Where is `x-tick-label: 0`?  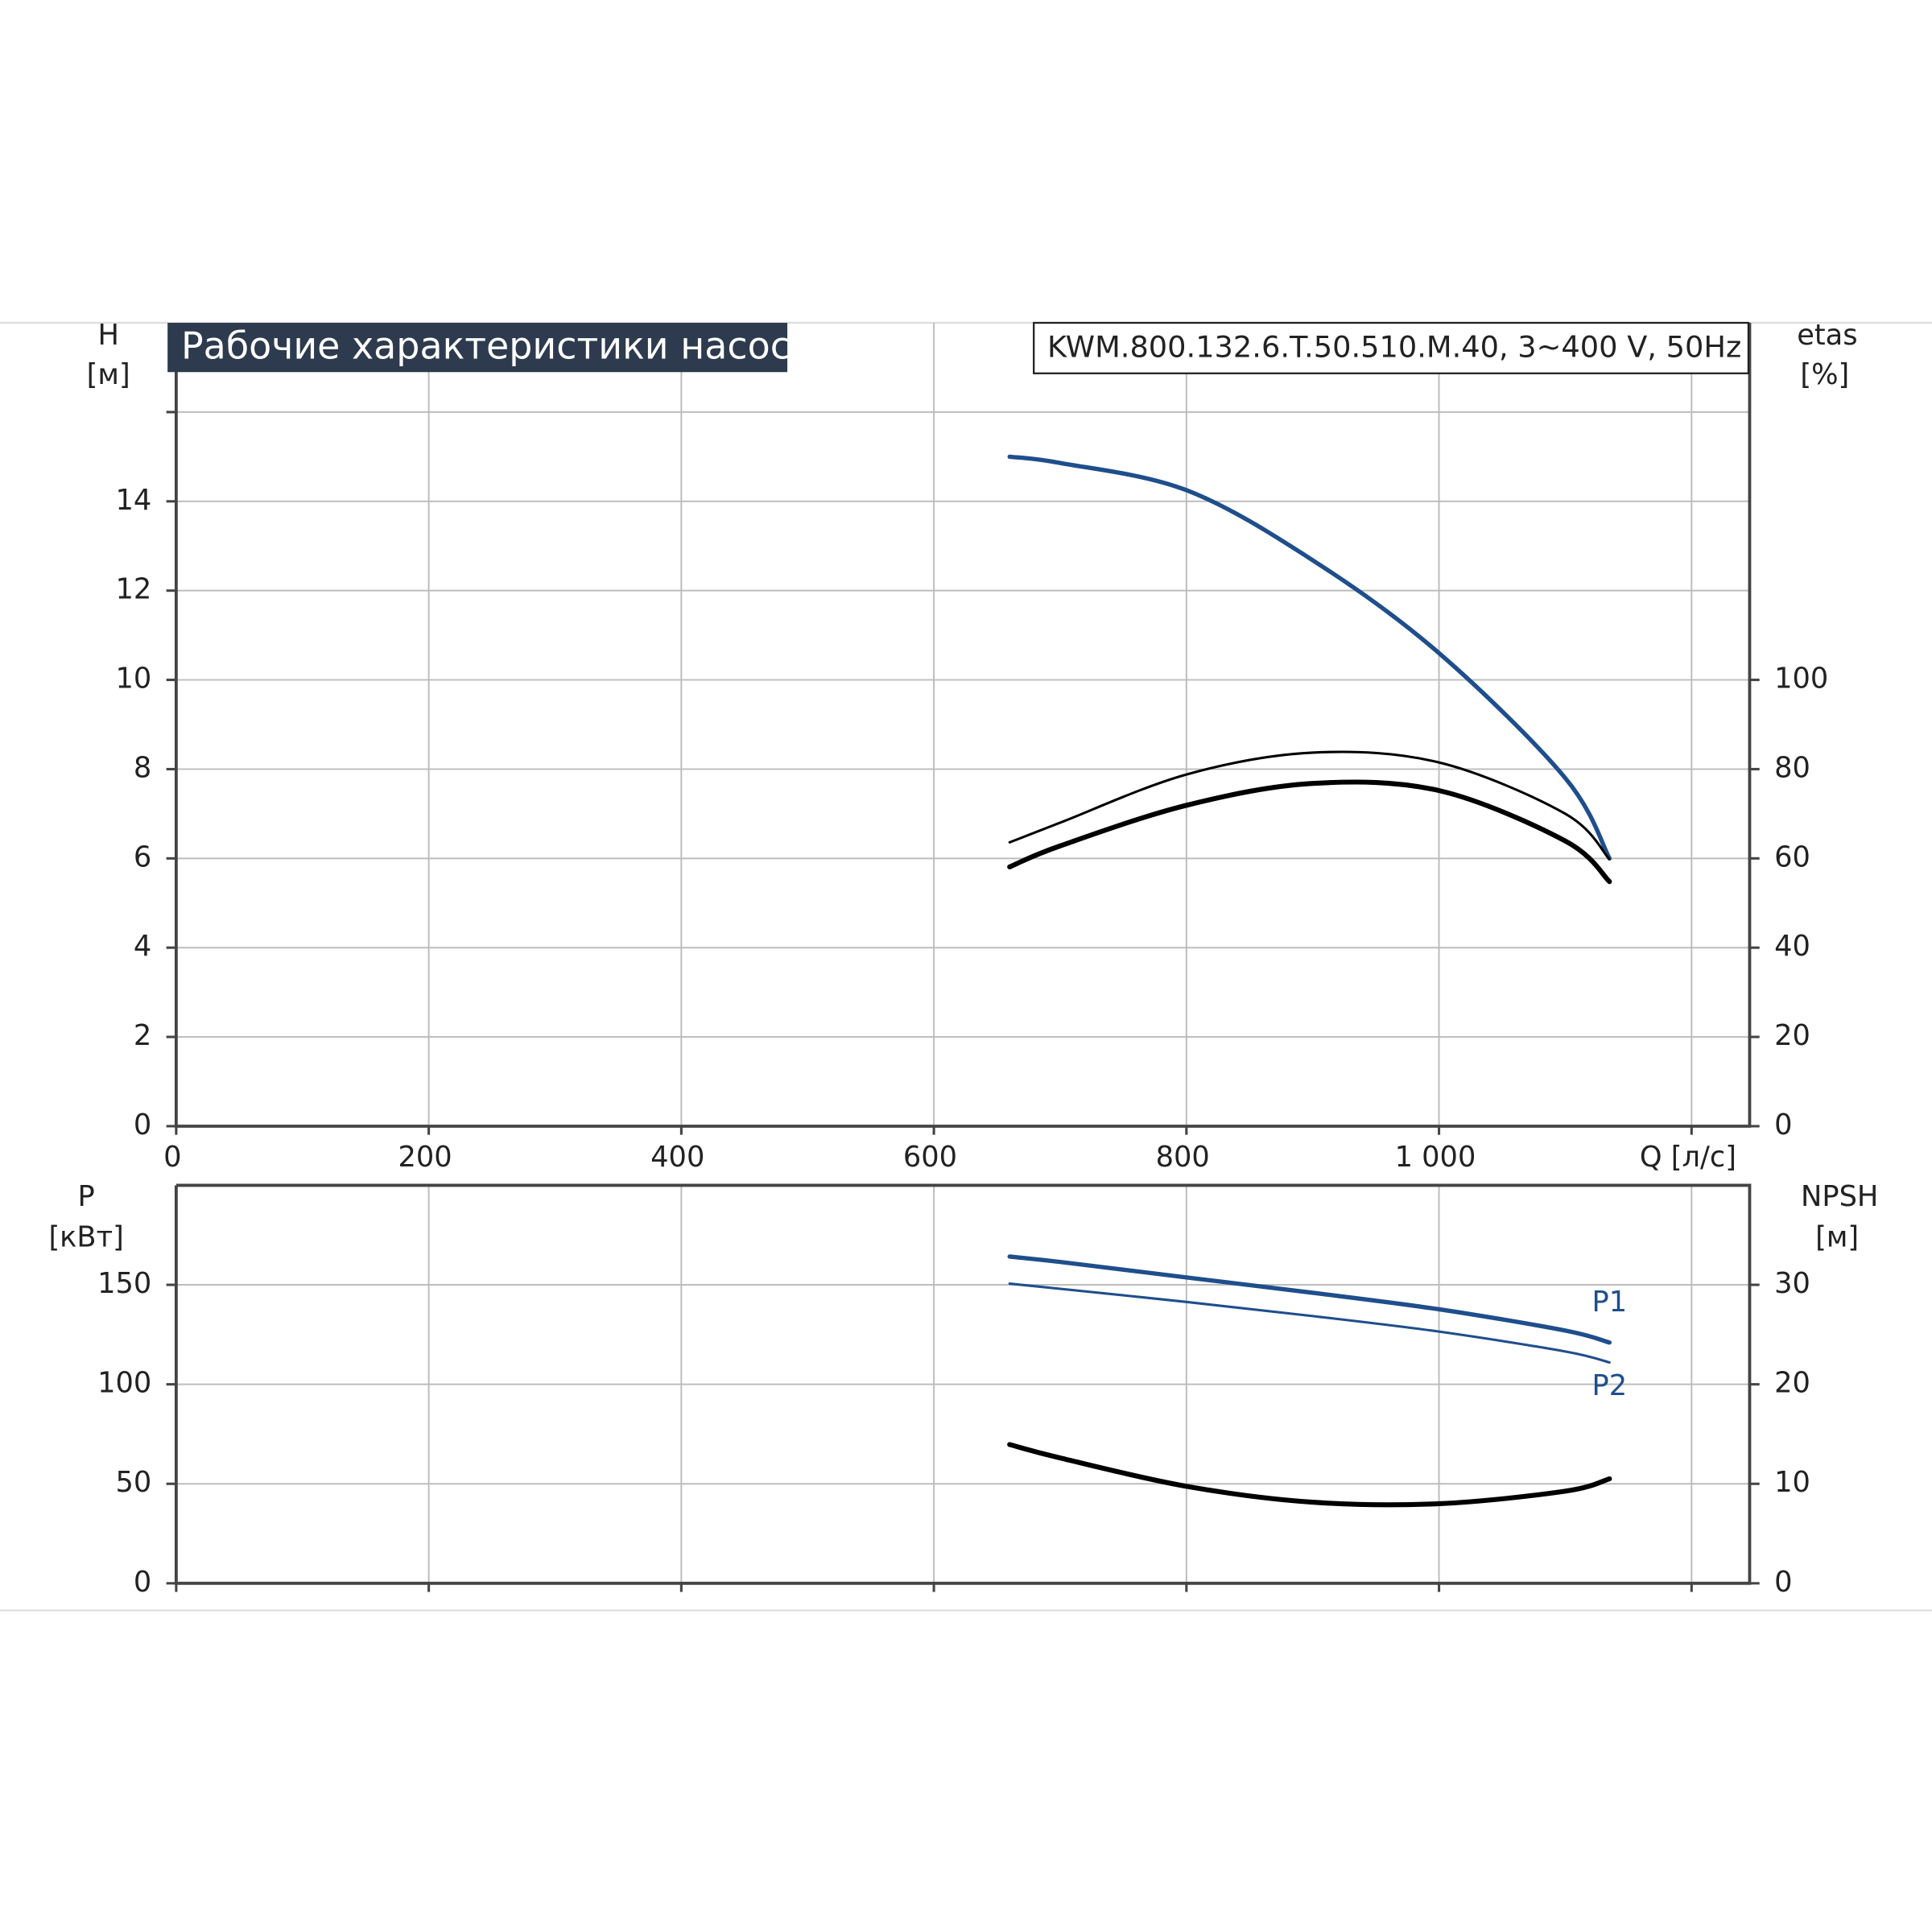
x-tick-label: 0 is located at coordinates (172, 1157).